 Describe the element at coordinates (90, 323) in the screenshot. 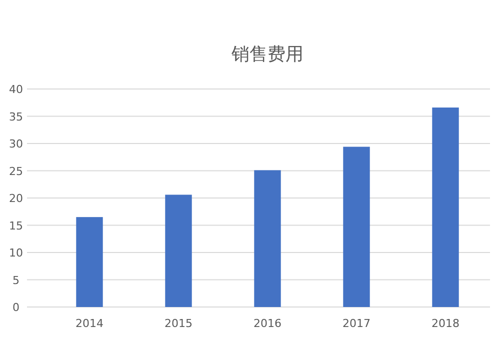

I see `x-tick-label: 2014` at that location.